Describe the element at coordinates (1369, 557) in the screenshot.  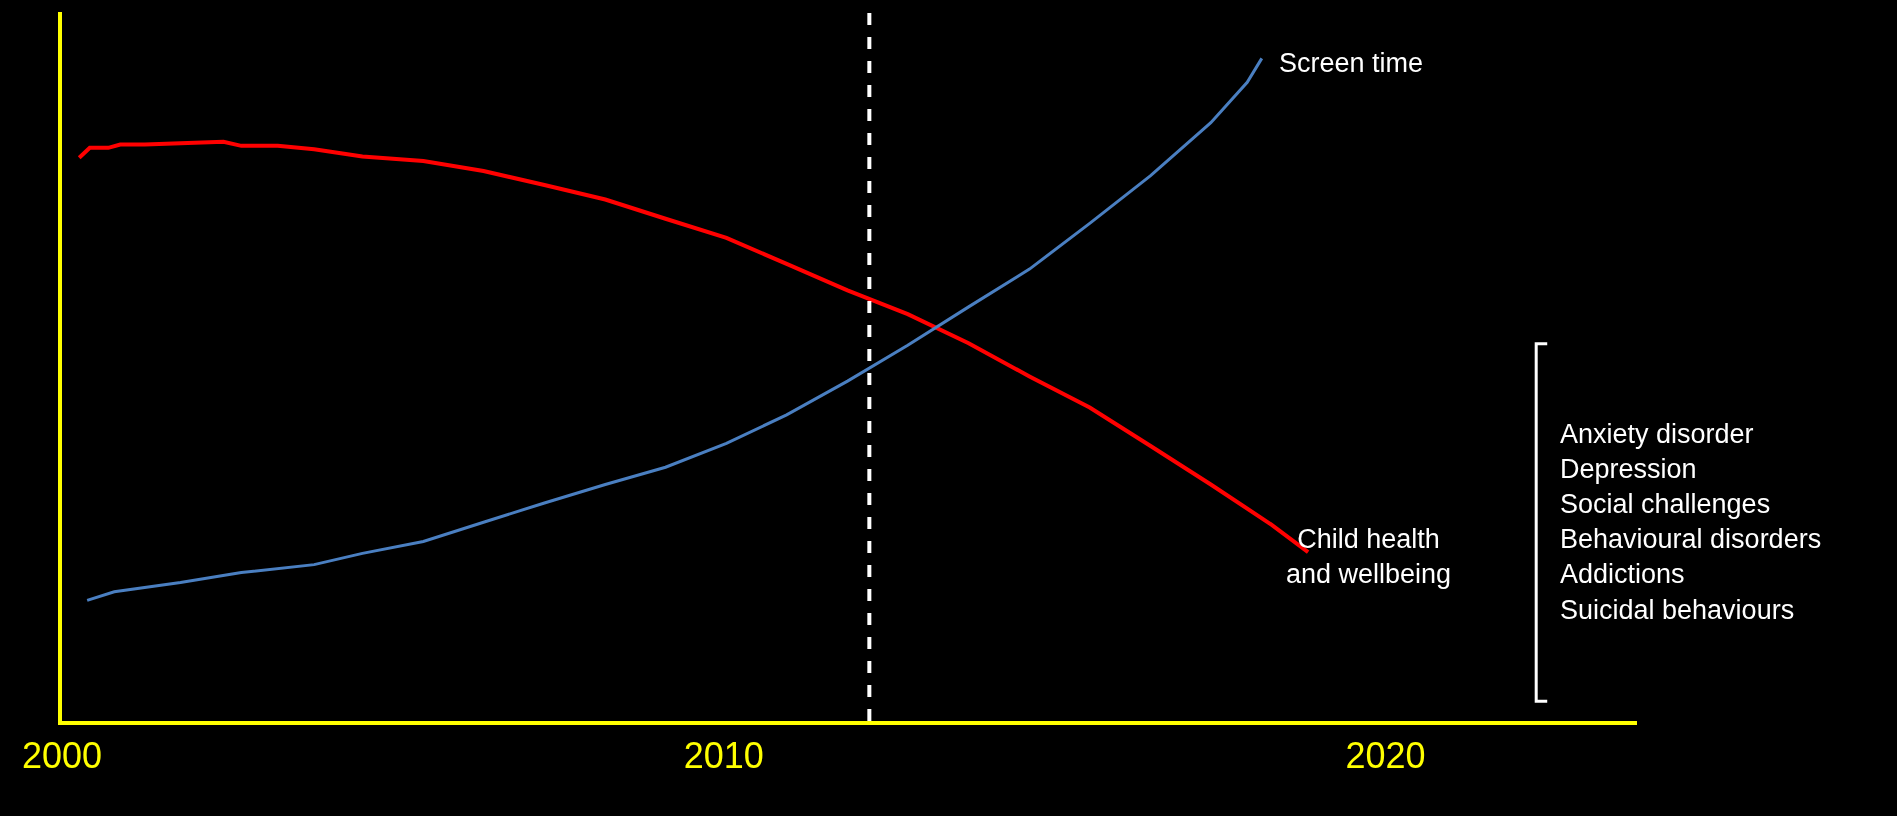
I see `series-label: Child health and wellbeing` at that location.